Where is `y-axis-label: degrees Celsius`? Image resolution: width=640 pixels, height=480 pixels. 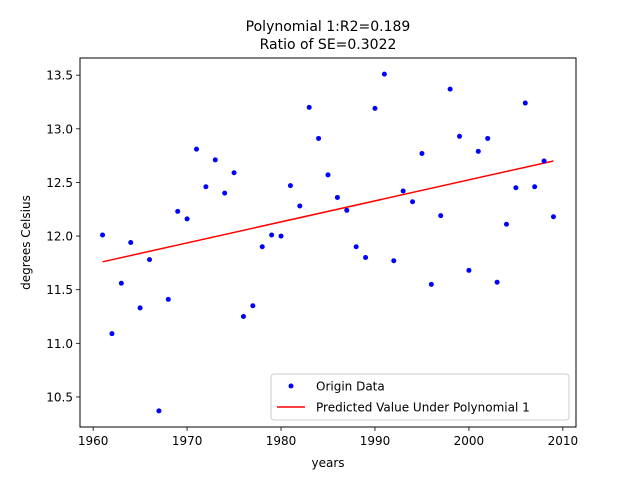 y-axis-label: degrees Celsius is located at coordinates (26, 242).